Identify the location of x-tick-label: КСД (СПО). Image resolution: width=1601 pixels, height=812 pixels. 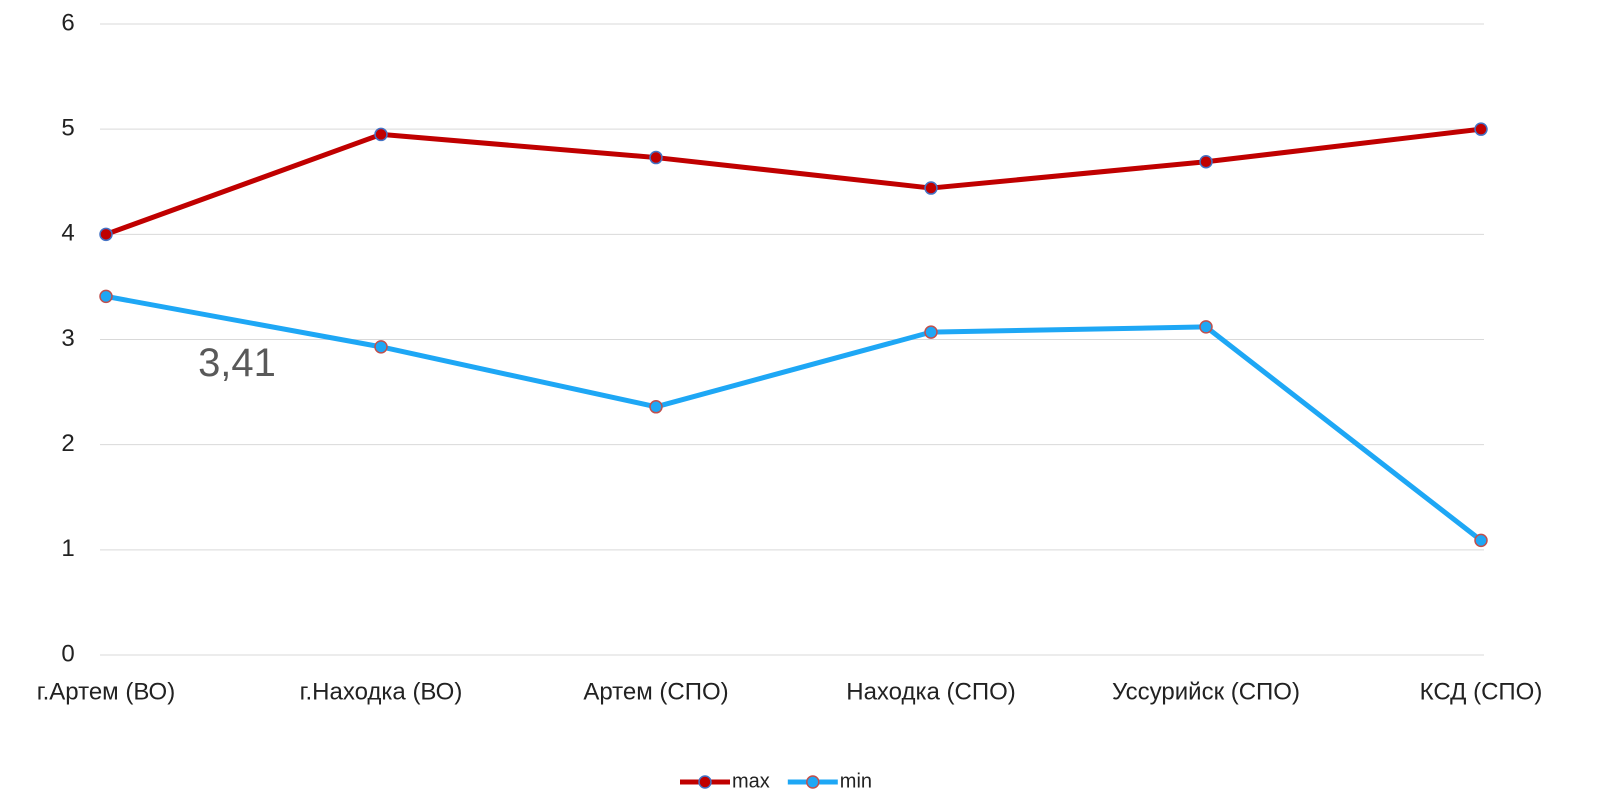
(1481, 691).